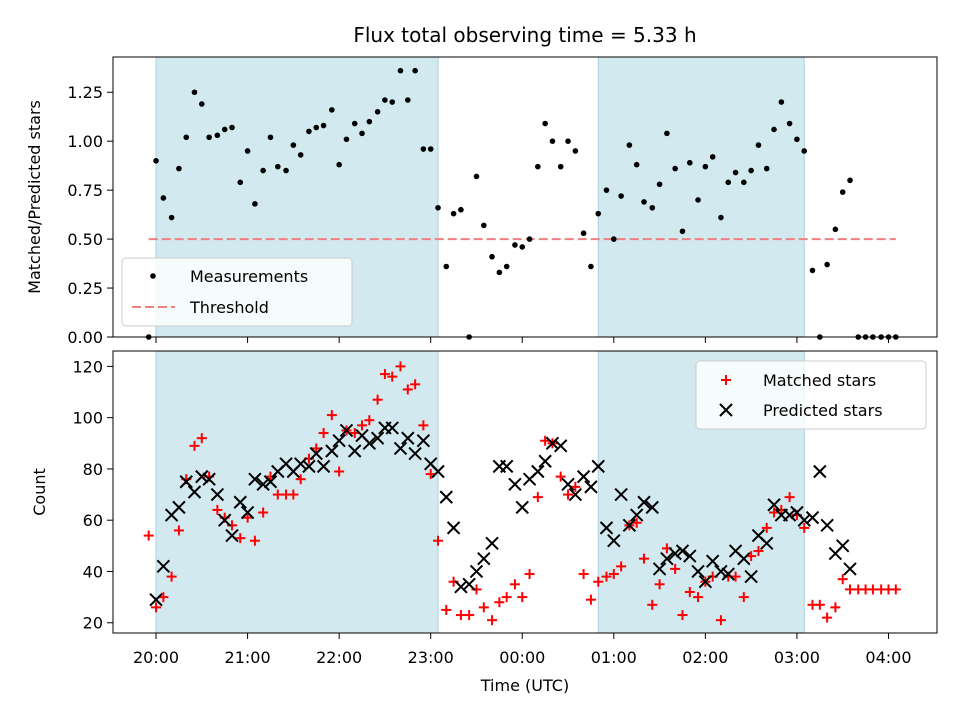 This screenshot has width=960, height=720. Describe the element at coordinates (156, 657) in the screenshot. I see `bottom-x-tick-label: 20:00` at that location.